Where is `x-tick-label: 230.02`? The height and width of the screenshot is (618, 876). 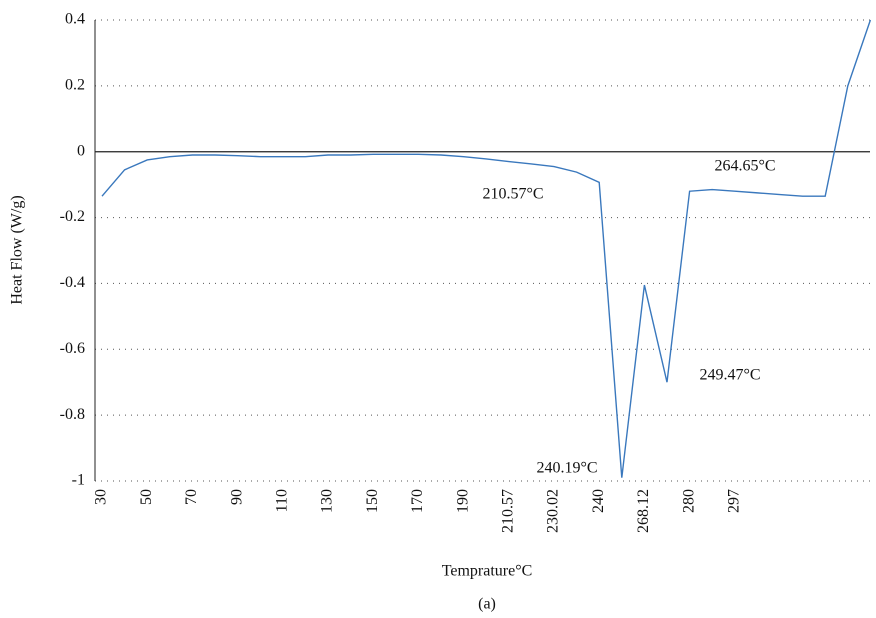
x-tick-label: 230.02 is located at coordinates (553, 511).